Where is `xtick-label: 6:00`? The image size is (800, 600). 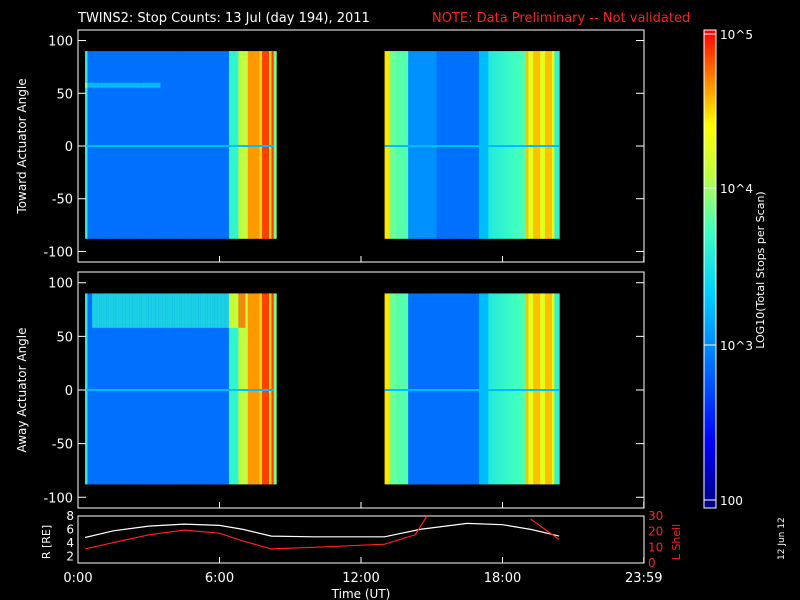
xtick-label: 6:00 is located at coordinates (219, 578).